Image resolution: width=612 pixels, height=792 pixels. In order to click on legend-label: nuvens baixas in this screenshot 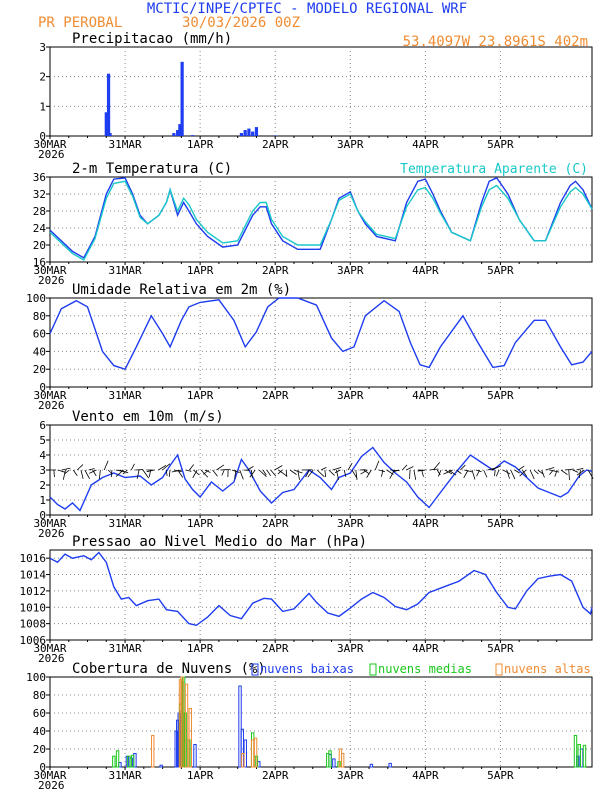, I will do `click(307, 669)`.